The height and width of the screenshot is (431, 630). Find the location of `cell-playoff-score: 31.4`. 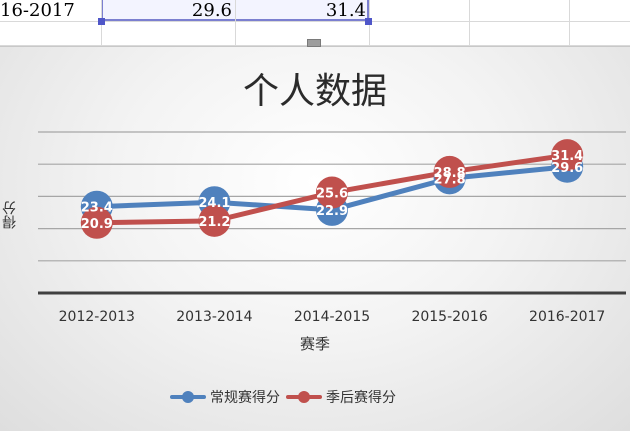

cell-playoff-score: 31.4 is located at coordinates (345, 10).